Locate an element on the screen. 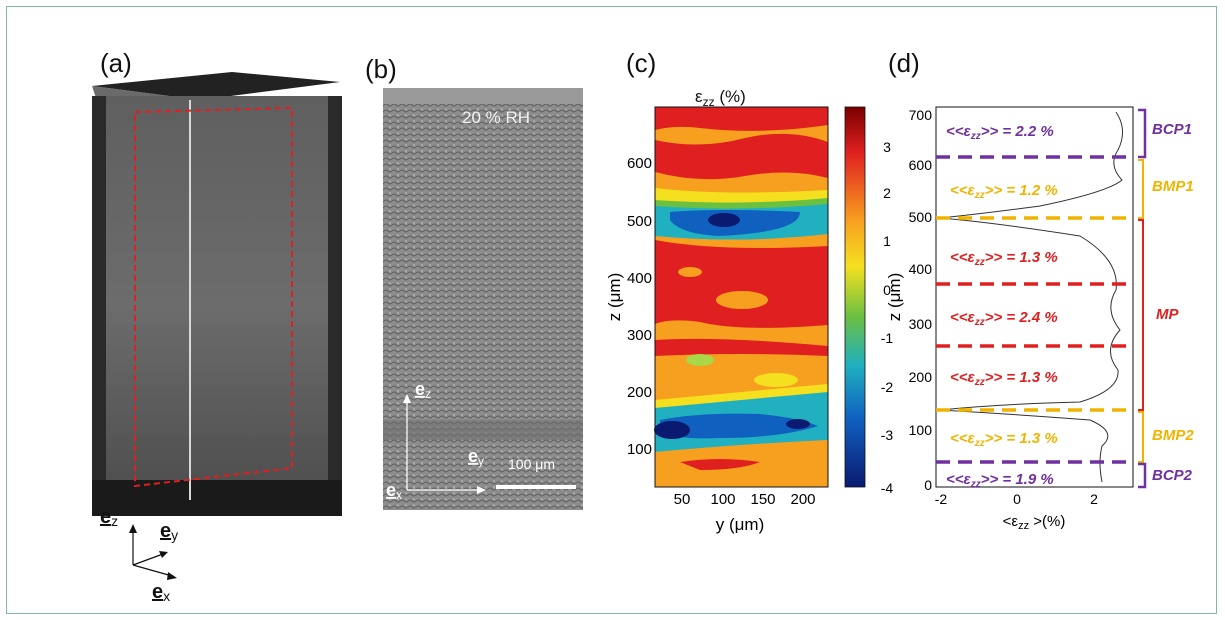  panel-d-label: (d) is located at coordinates (904, 63).